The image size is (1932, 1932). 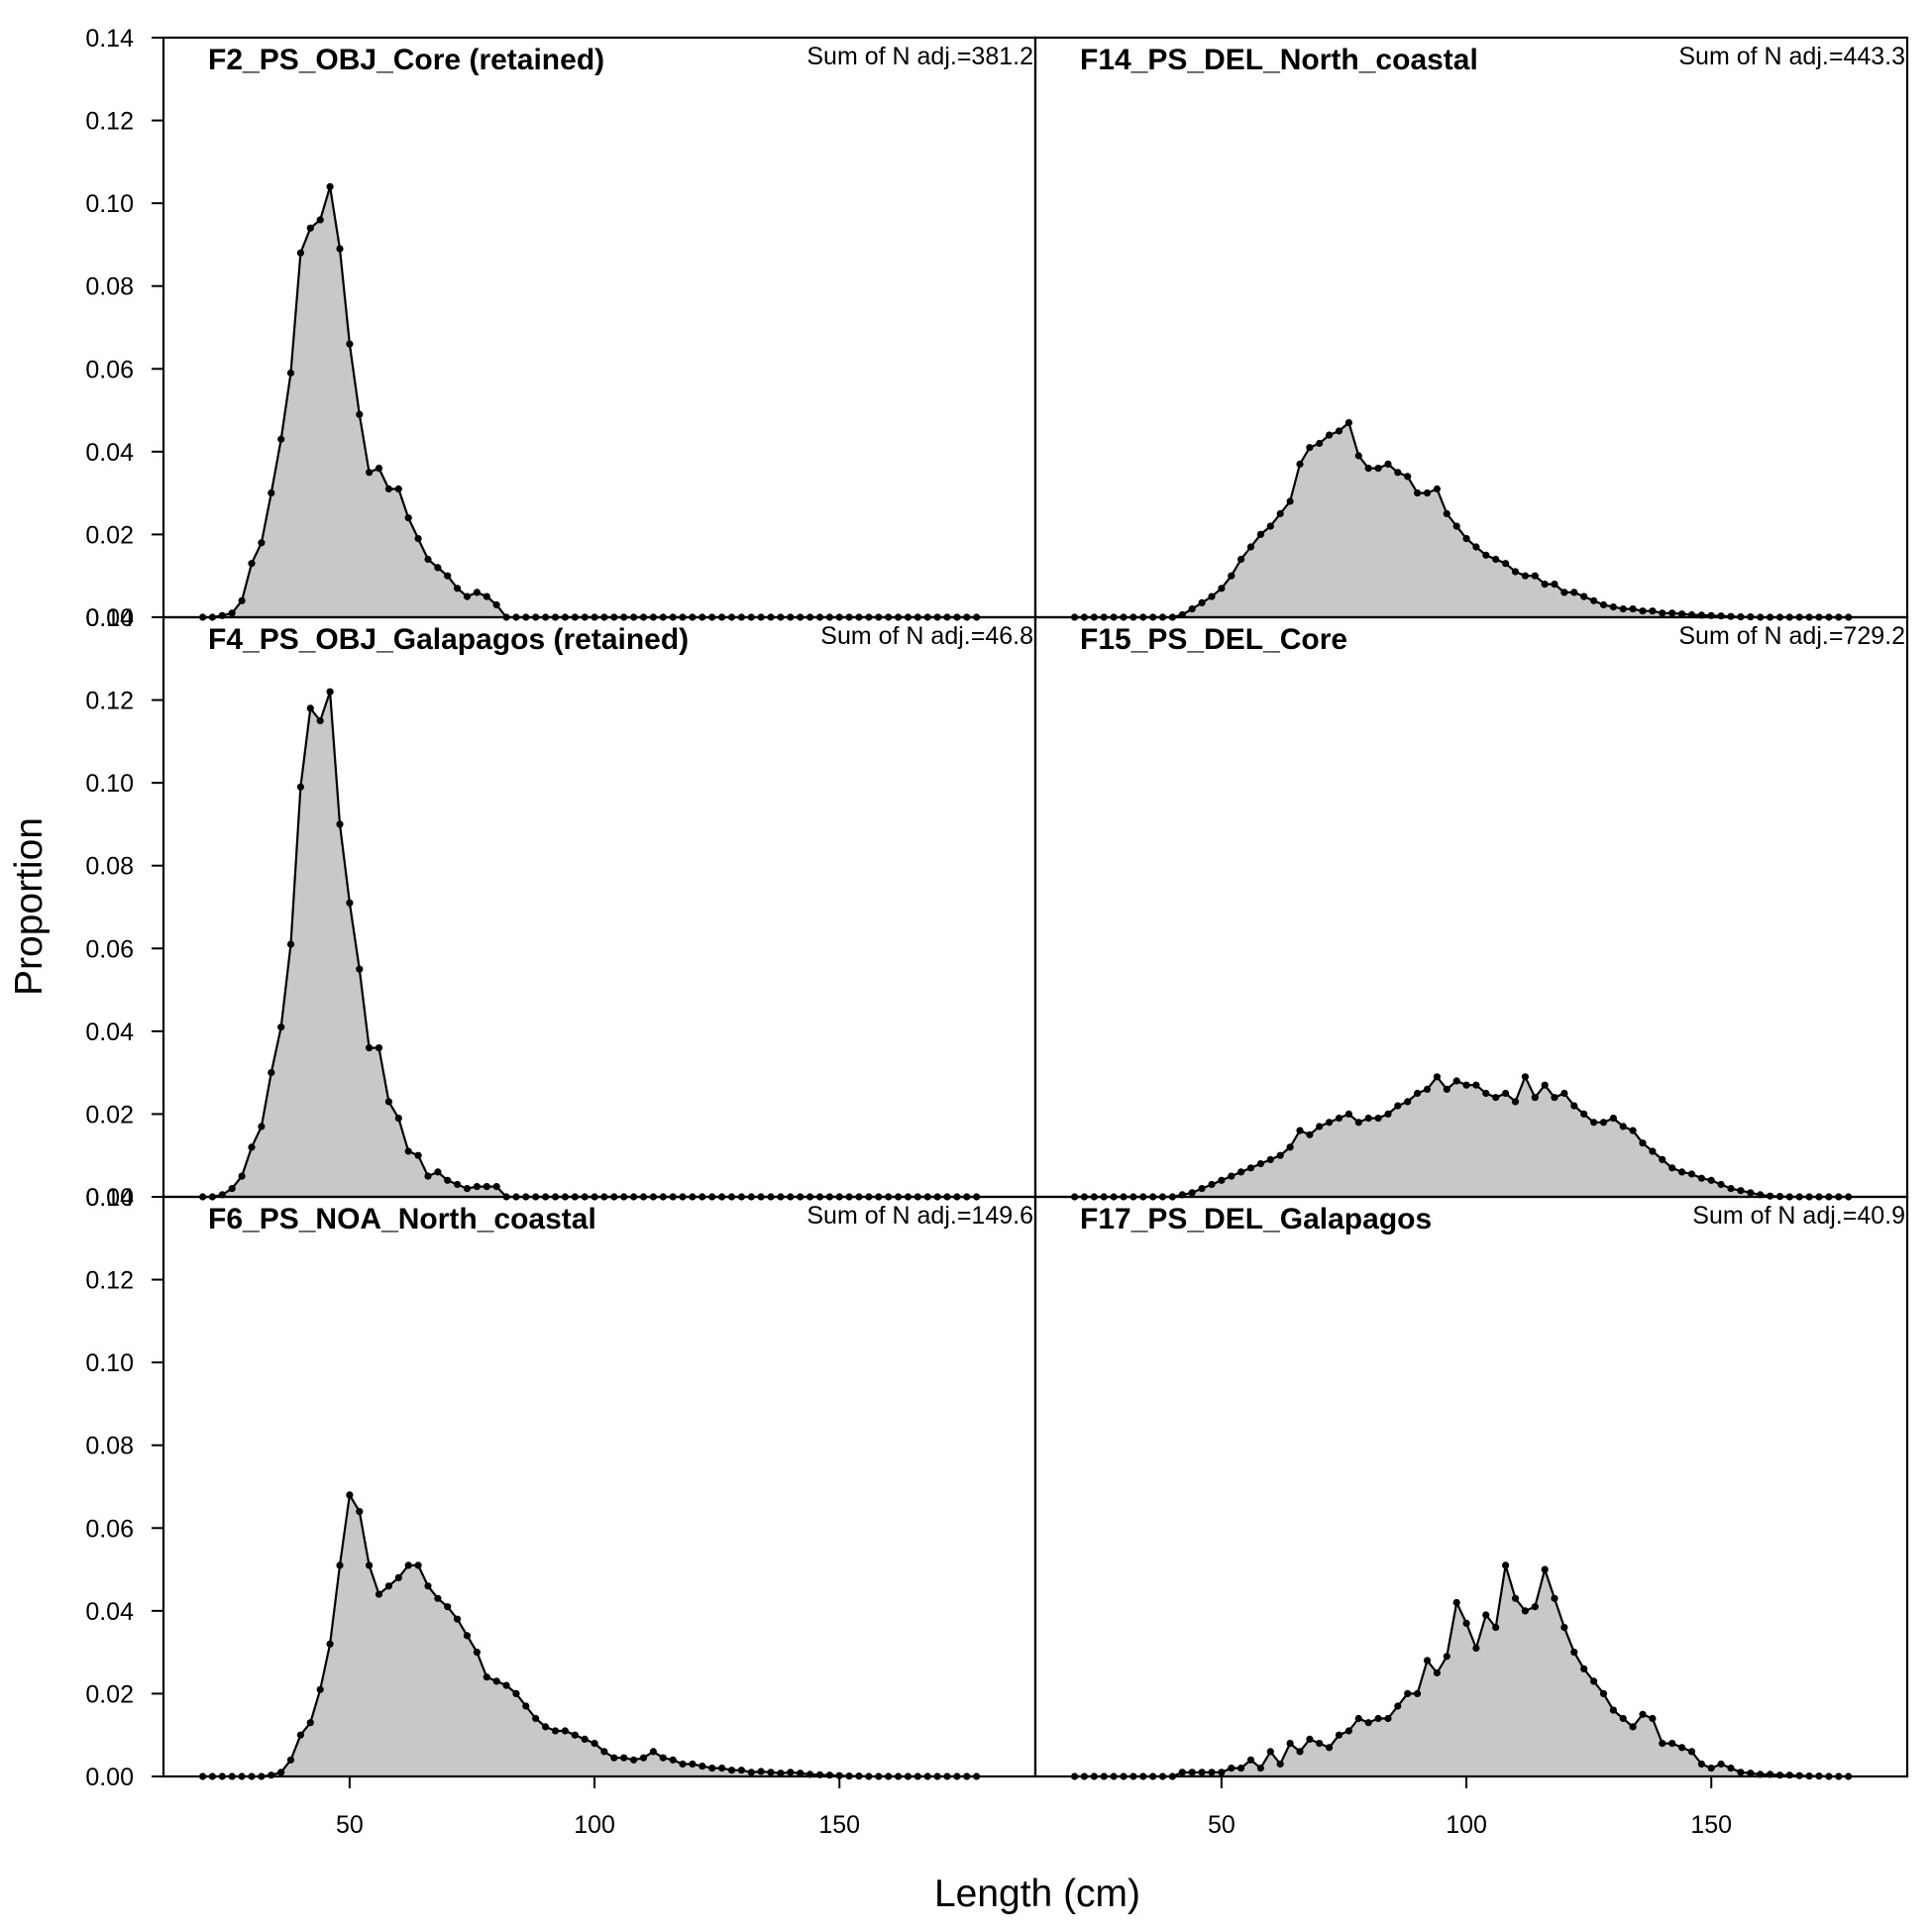 What do you see at coordinates (402, 1219) in the screenshot?
I see `panel-title: F6_PS_NOA_North_coastal` at bounding box center [402, 1219].